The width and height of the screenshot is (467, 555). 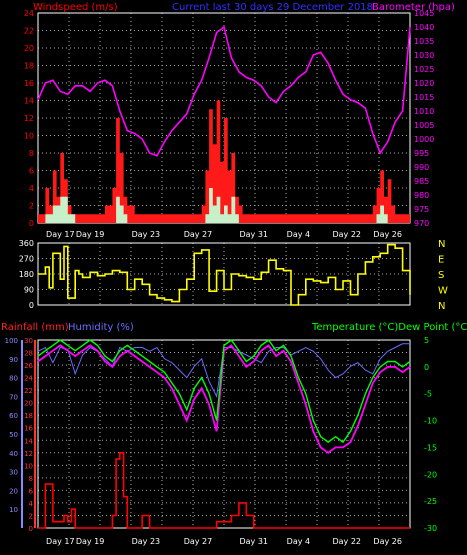 What do you see at coordinates (298, 234) in the screenshot?
I see `wind-panel-x-tick-label: Day 4` at bounding box center [298, 234].